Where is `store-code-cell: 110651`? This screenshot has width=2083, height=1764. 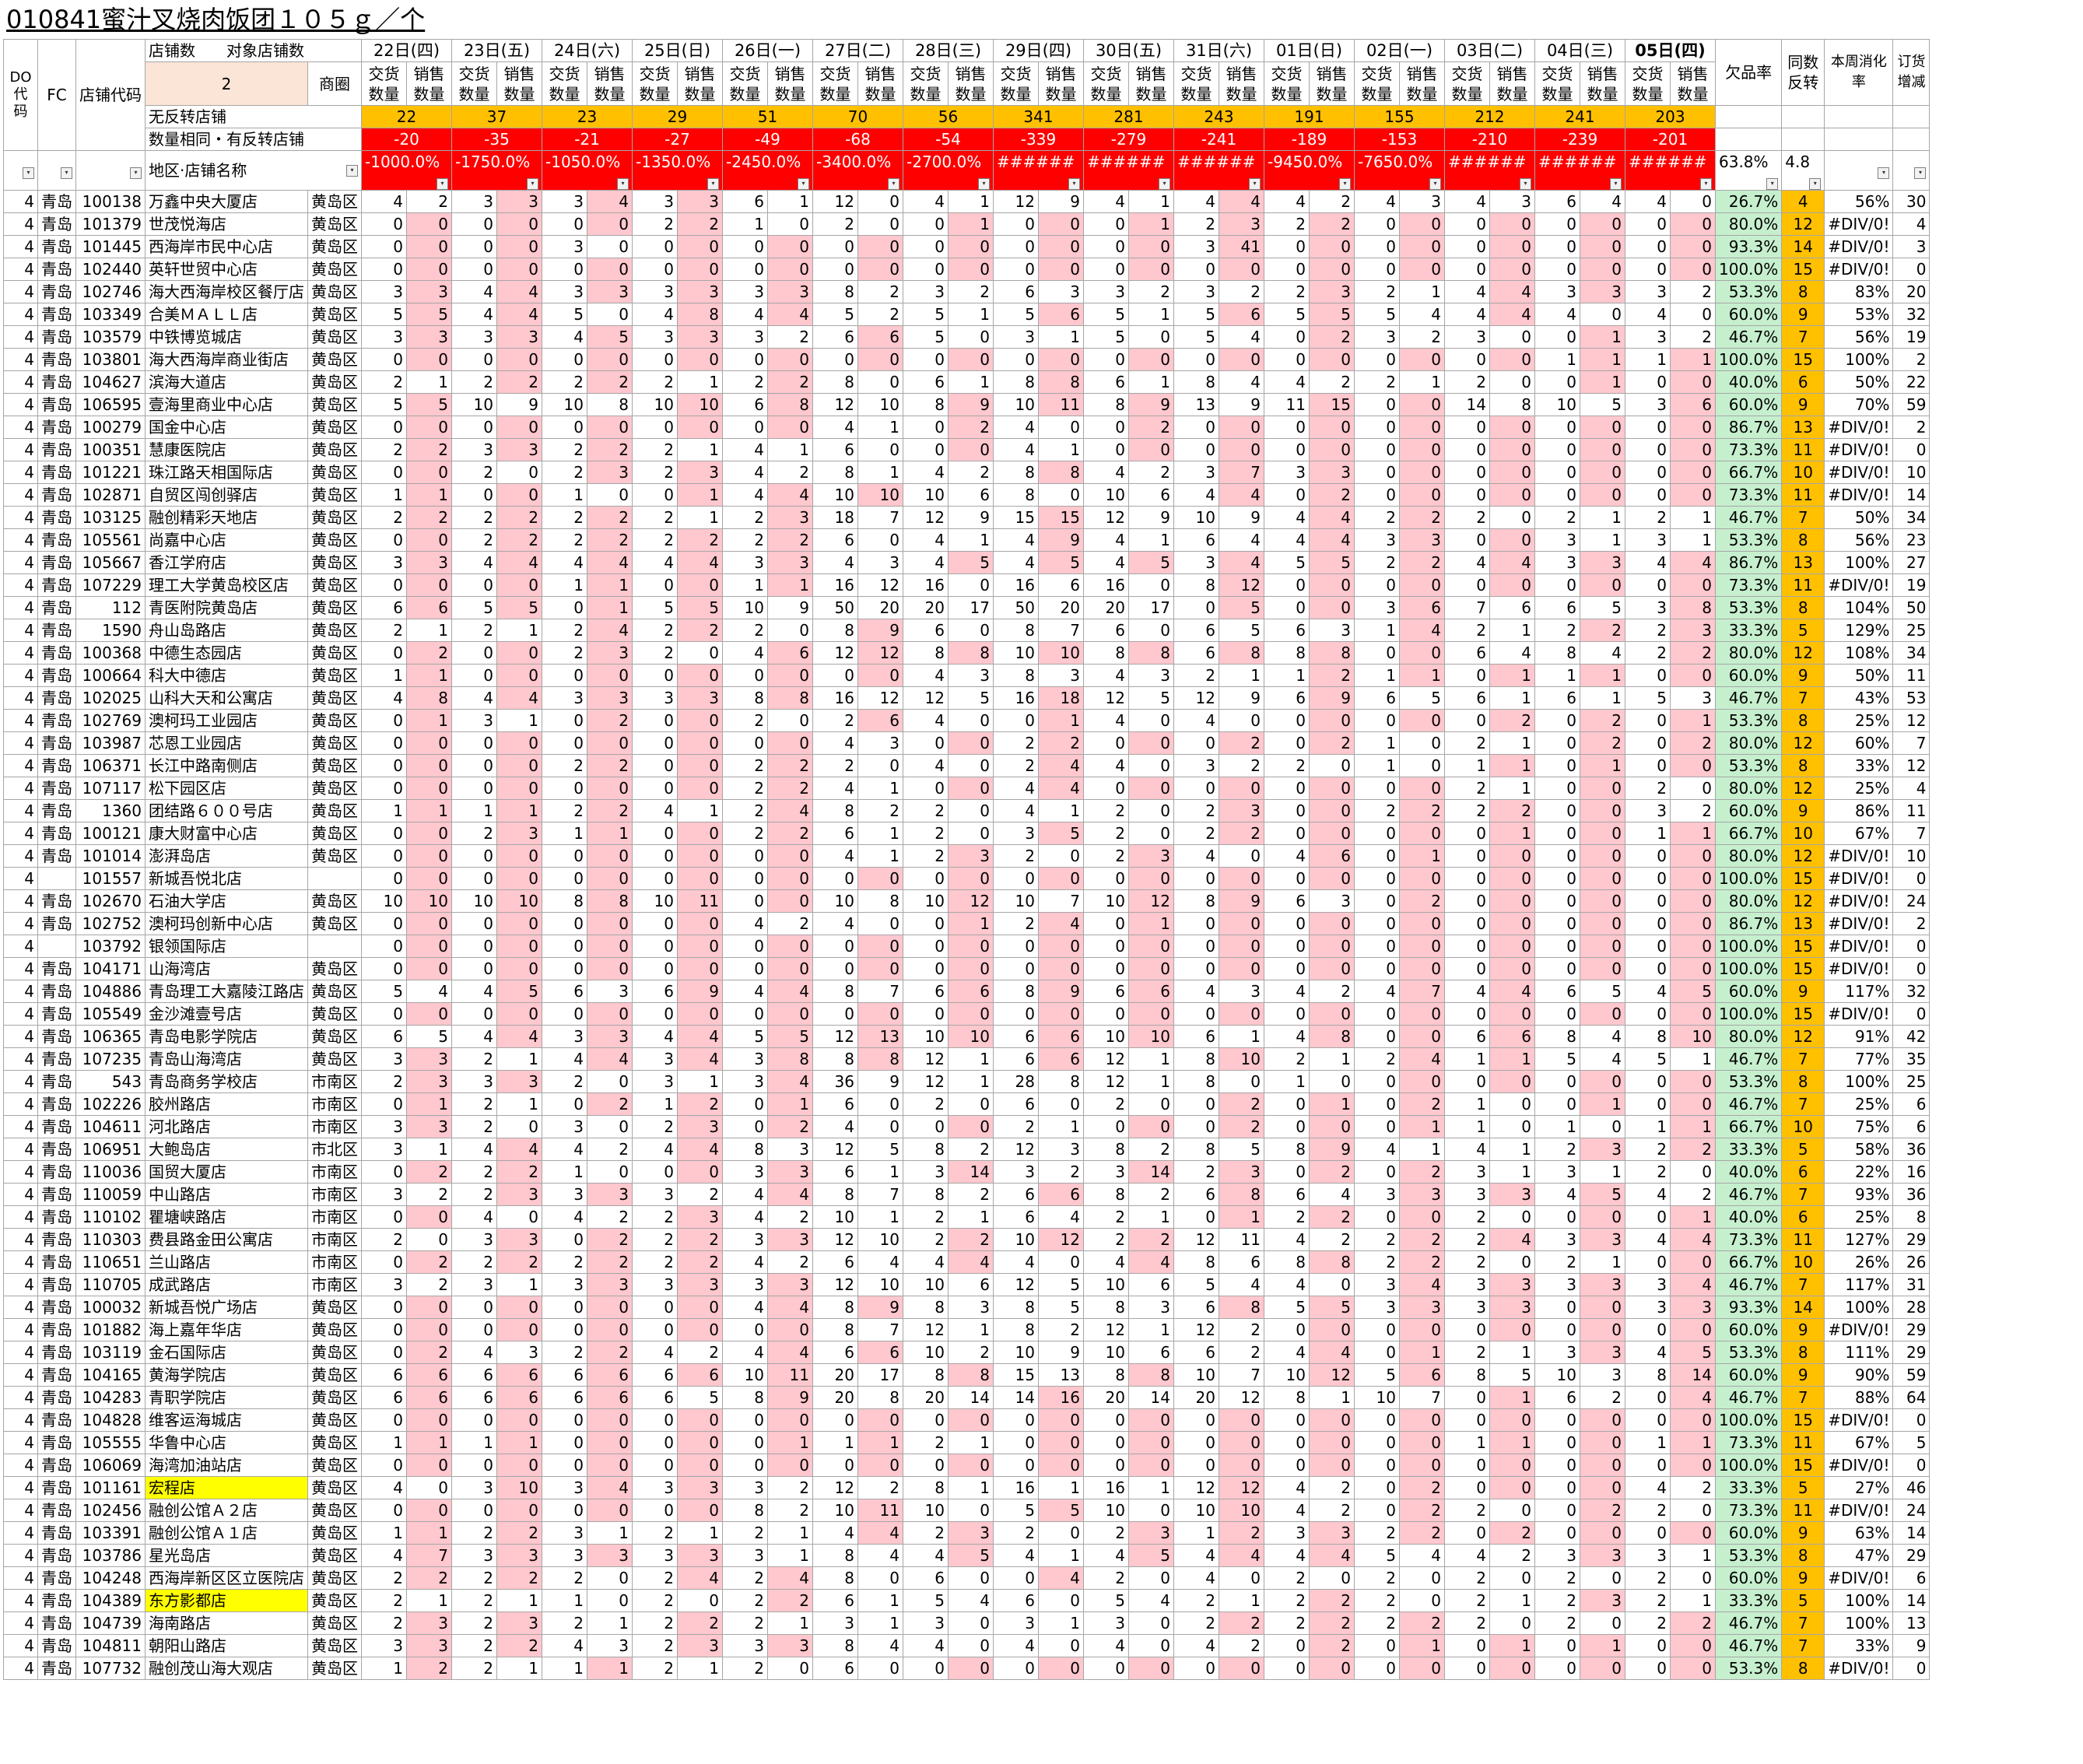
store-code-cell: 110651 is located at coordinates (111, 1262).